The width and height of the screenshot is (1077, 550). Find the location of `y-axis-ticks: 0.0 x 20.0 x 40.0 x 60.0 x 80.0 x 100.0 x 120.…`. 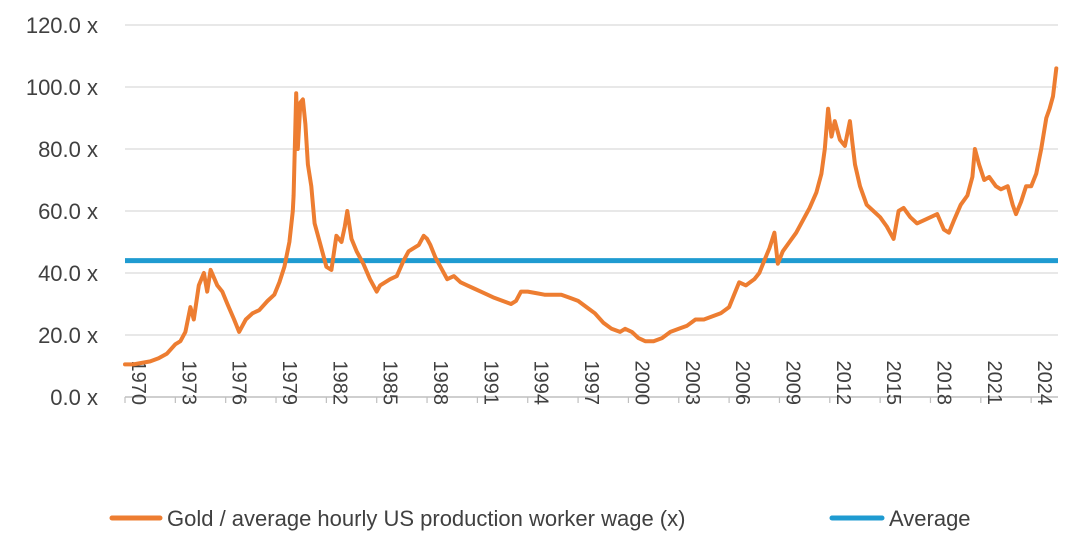

y-axis-ticks: 0.0 x 20.0 x 40.0 x 60.0 x 80.0 x 100.0 x 120.… is located at coordinates (62, 211).